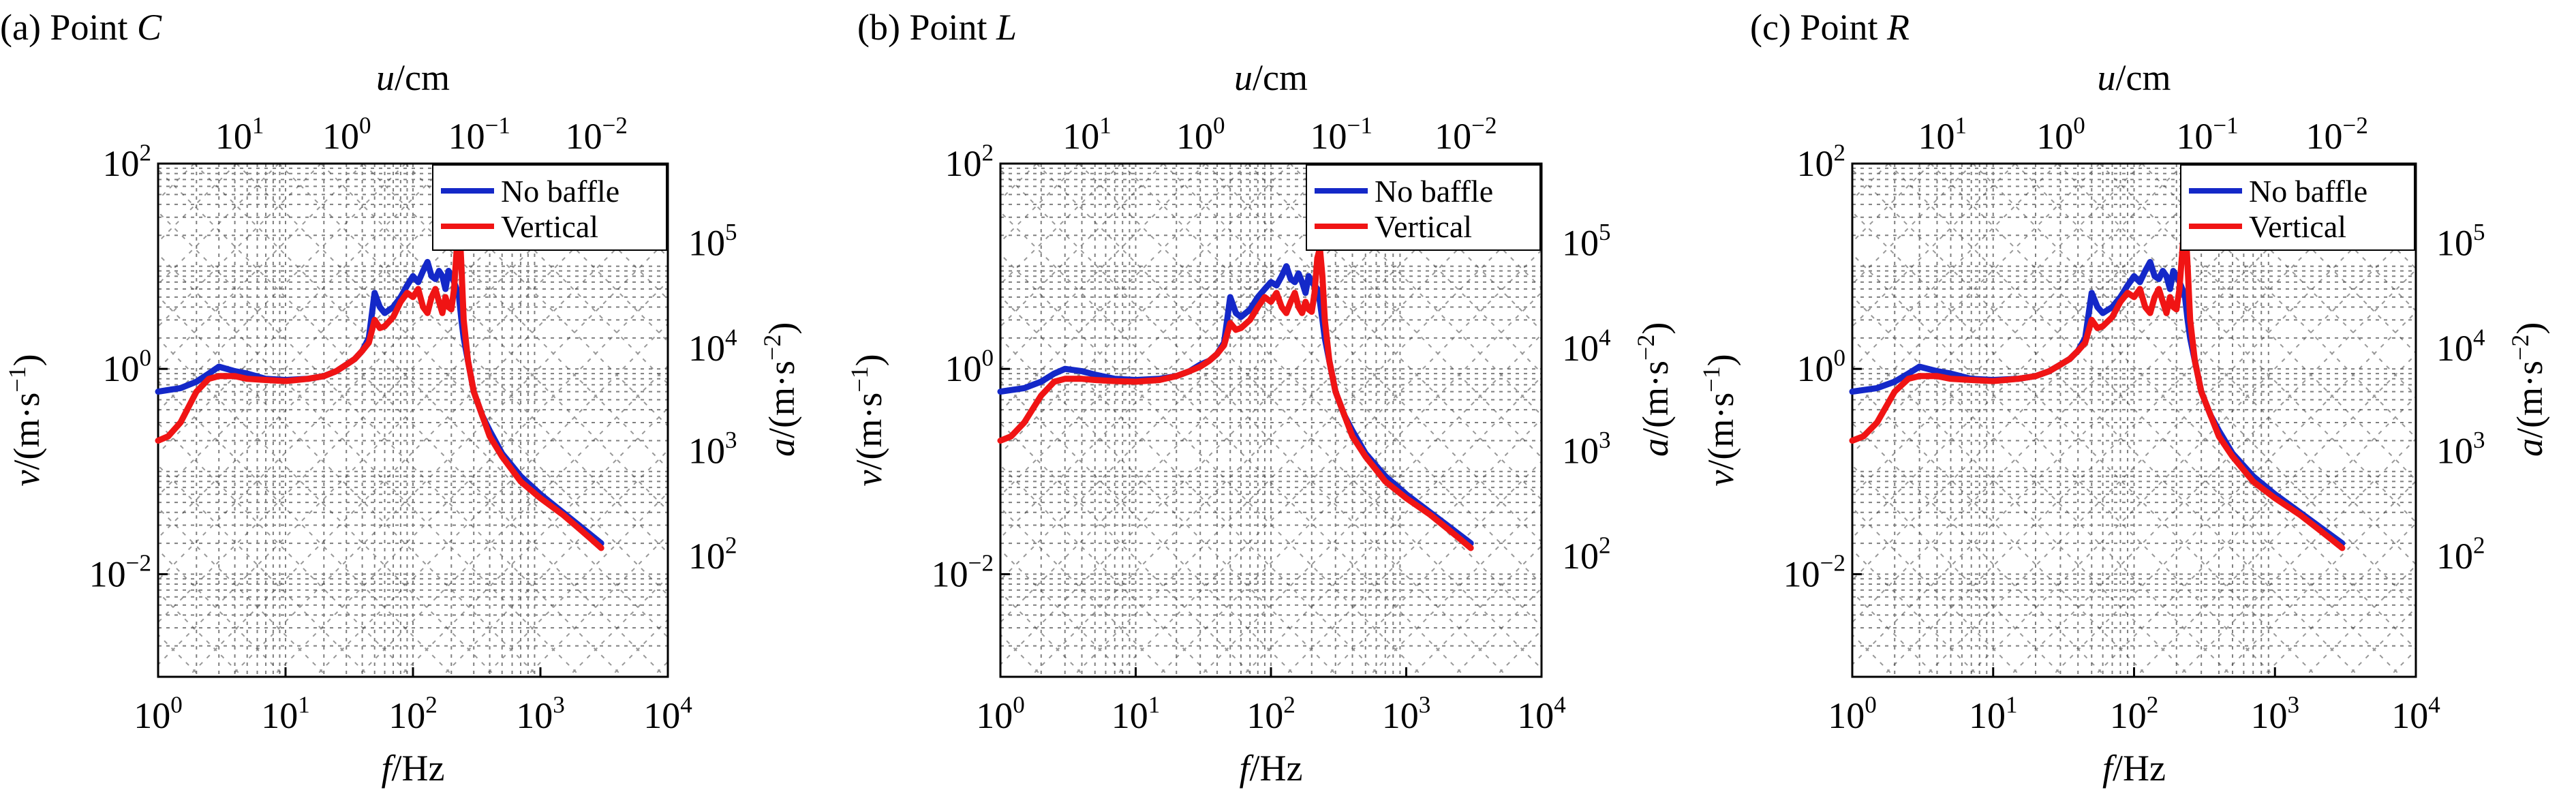 The height and width of the screenshot is (792, 2576). What do you see at coordinates (418, 768) in the screenshot?
I see `x-axis-label-unit: /Hz` at bounding box center [418, 768].